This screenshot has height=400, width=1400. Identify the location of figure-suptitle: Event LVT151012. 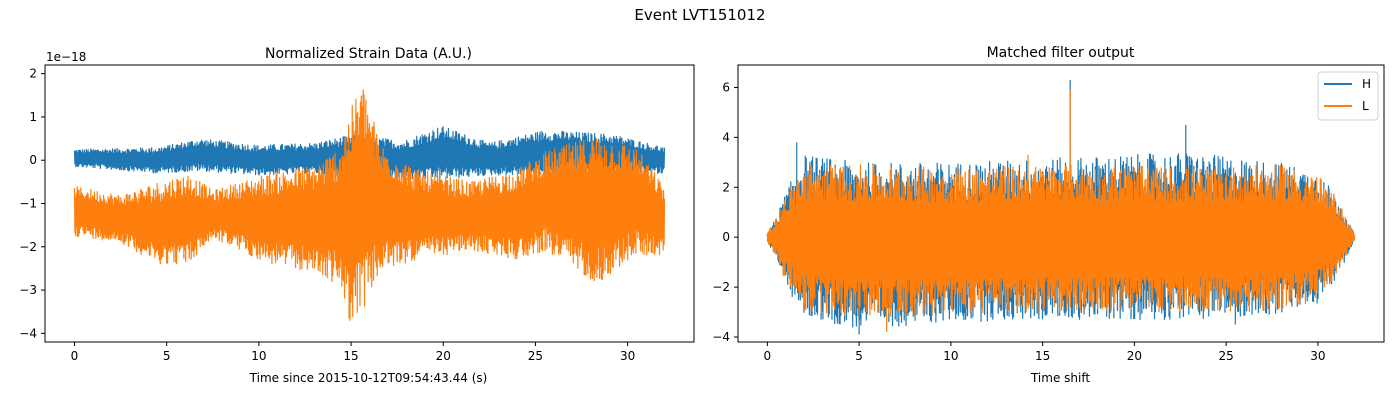
(699, 15).